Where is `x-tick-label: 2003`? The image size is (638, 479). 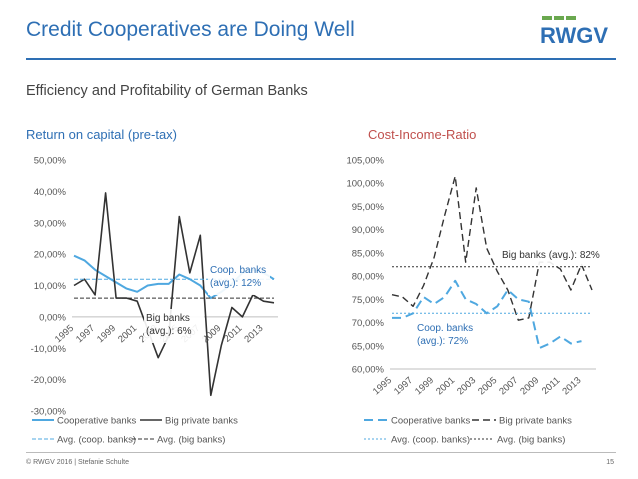
x-tick-label: 2003 is located at coordinates (466, 386).